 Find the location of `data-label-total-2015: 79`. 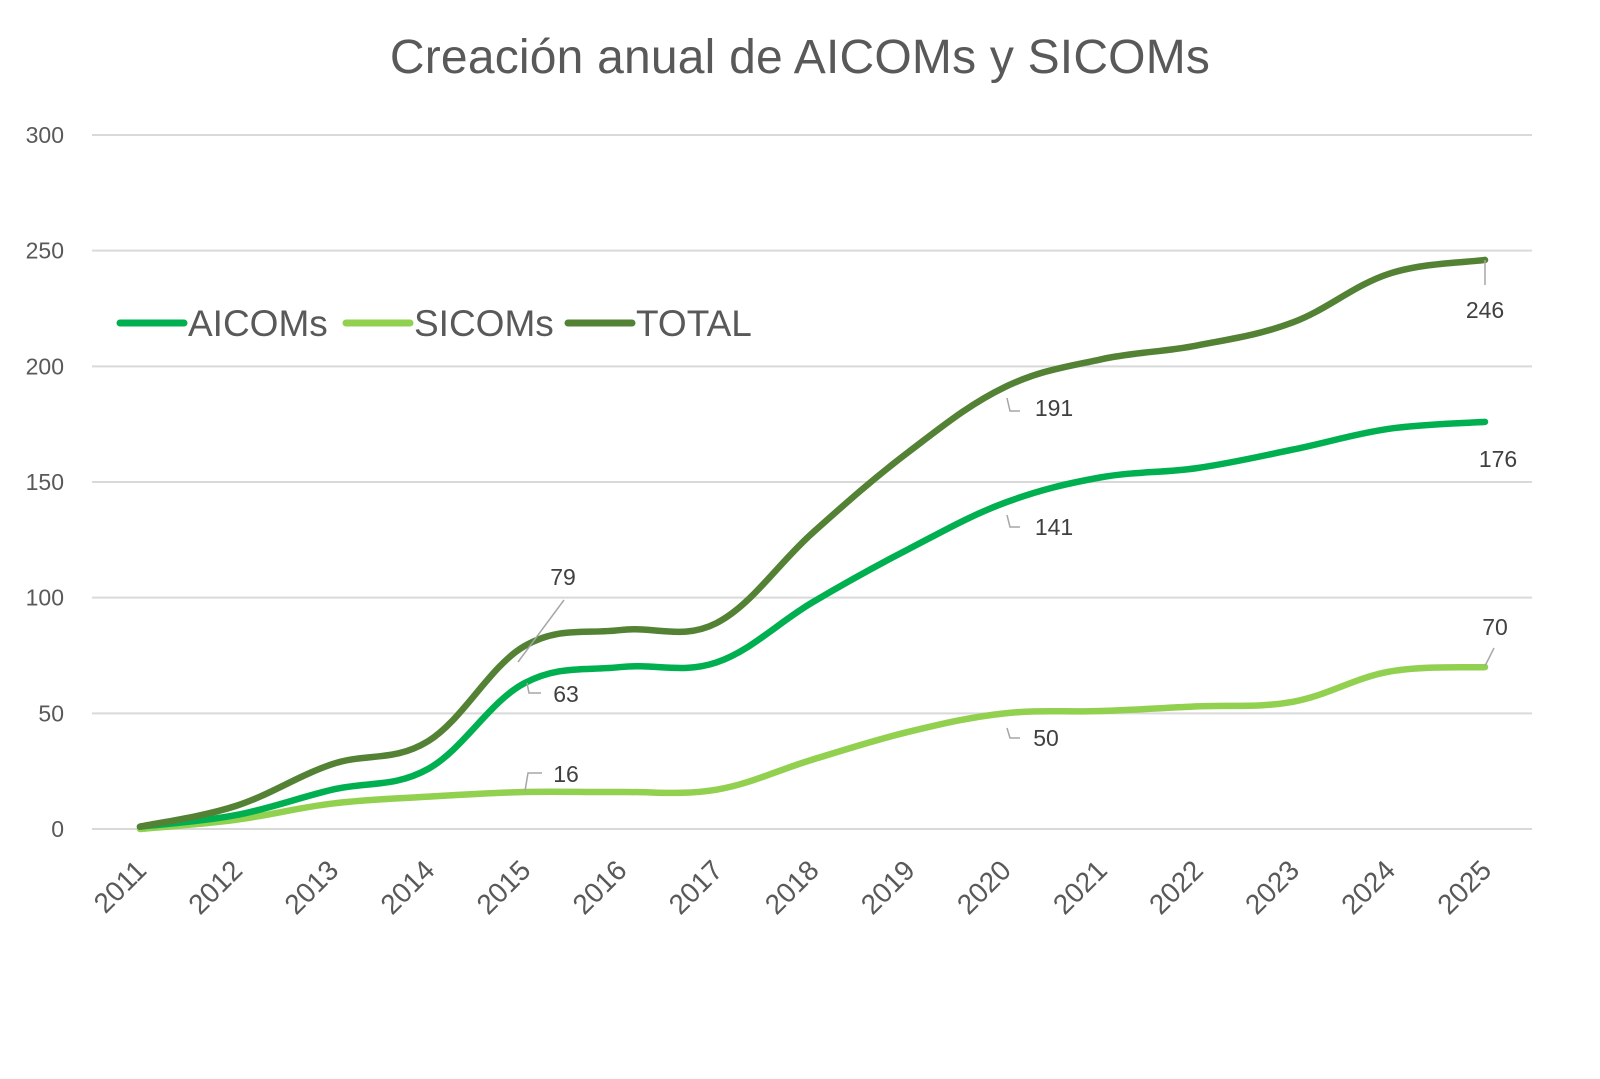

data-label-total-2015: 79 is located at coordinates (563, 577).